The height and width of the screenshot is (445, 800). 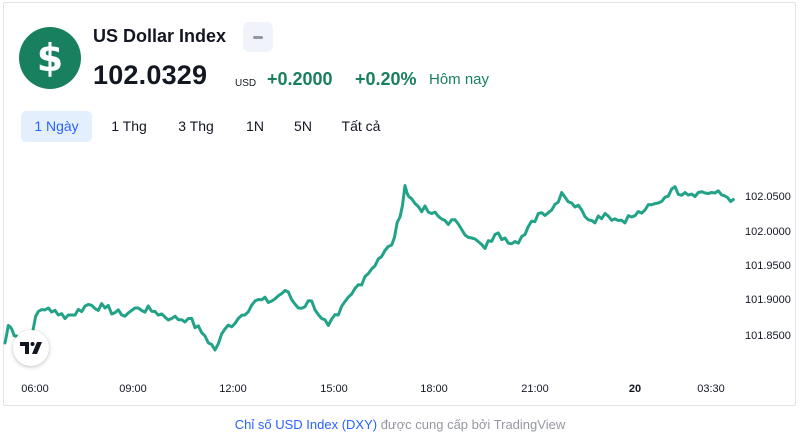 I want to click on period-label: Hôm nay, so click(x=459, y=79).